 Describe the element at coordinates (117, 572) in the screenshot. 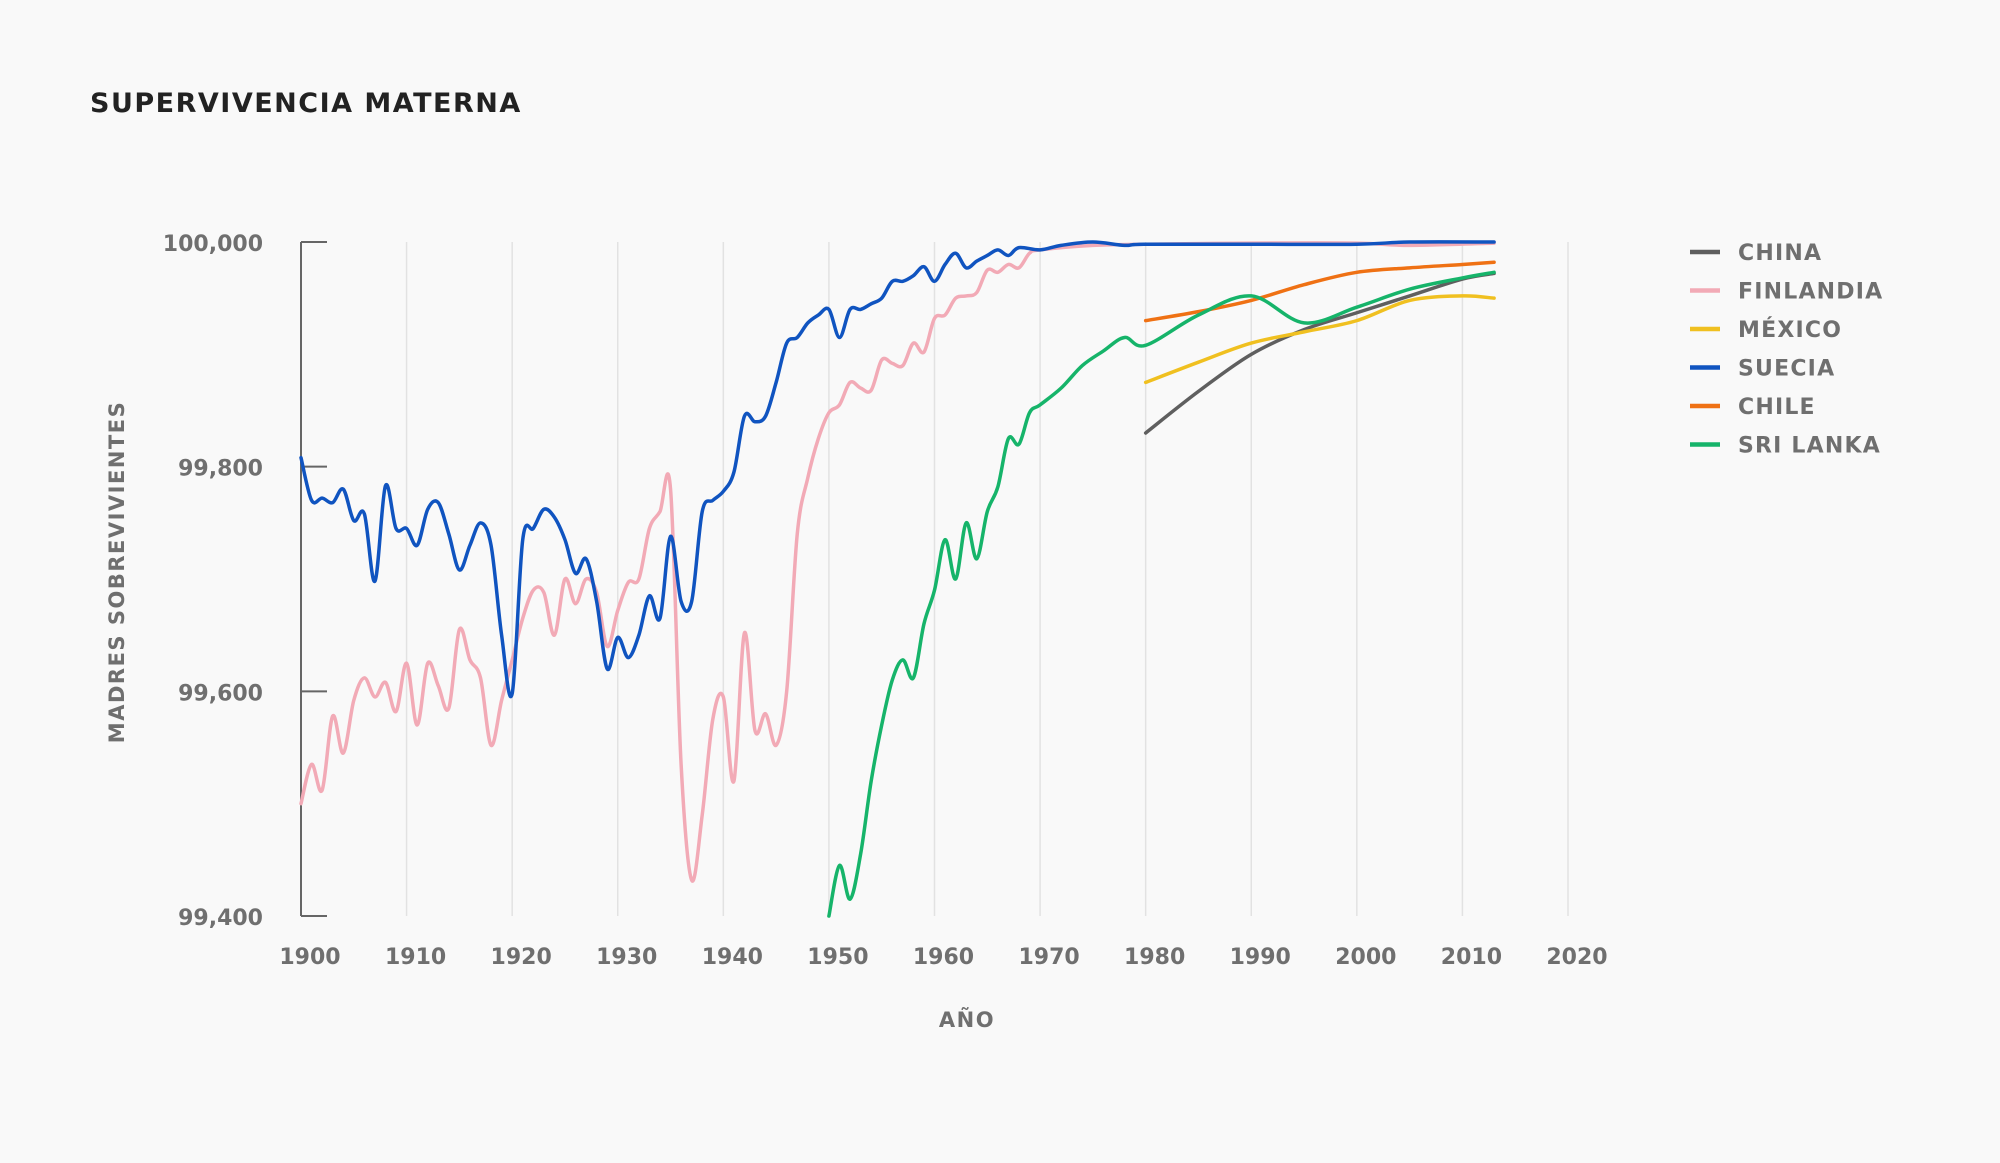

I see `y-axis-label: MADRES SOBREVIVIENTES` at that location.